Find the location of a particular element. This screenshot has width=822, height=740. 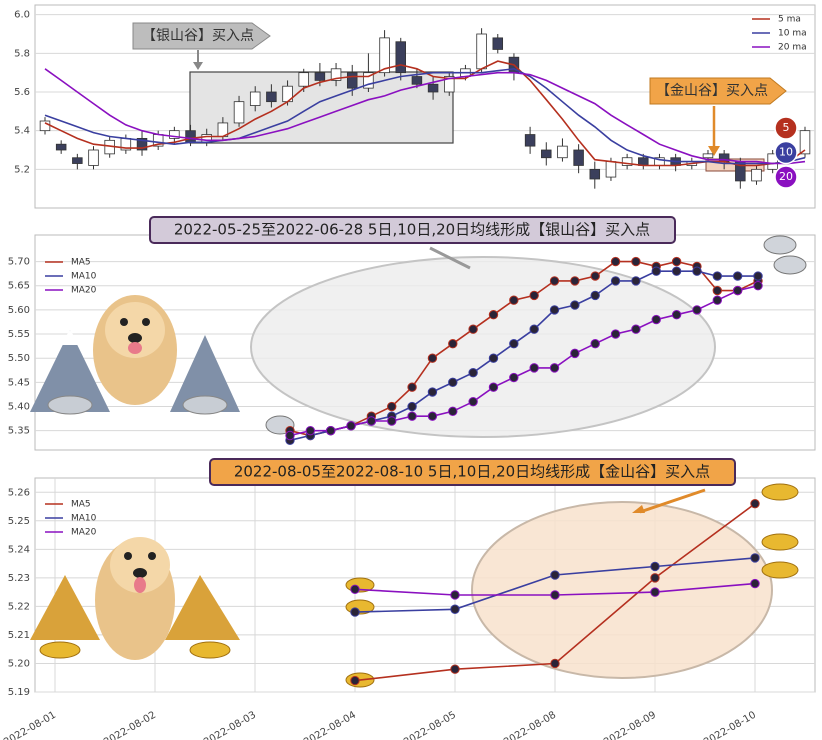

annotation: 【银山谷】买入点 is located at coordinates (198, 36).